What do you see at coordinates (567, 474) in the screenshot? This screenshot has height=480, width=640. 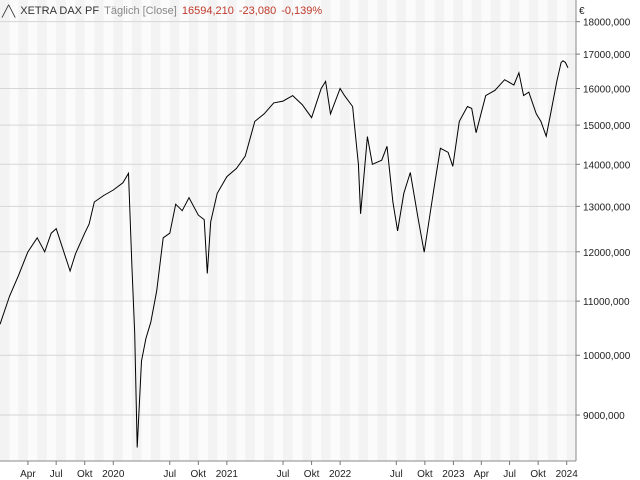 I see `x-tick-label: 2024` at bounding box center [567, 474].